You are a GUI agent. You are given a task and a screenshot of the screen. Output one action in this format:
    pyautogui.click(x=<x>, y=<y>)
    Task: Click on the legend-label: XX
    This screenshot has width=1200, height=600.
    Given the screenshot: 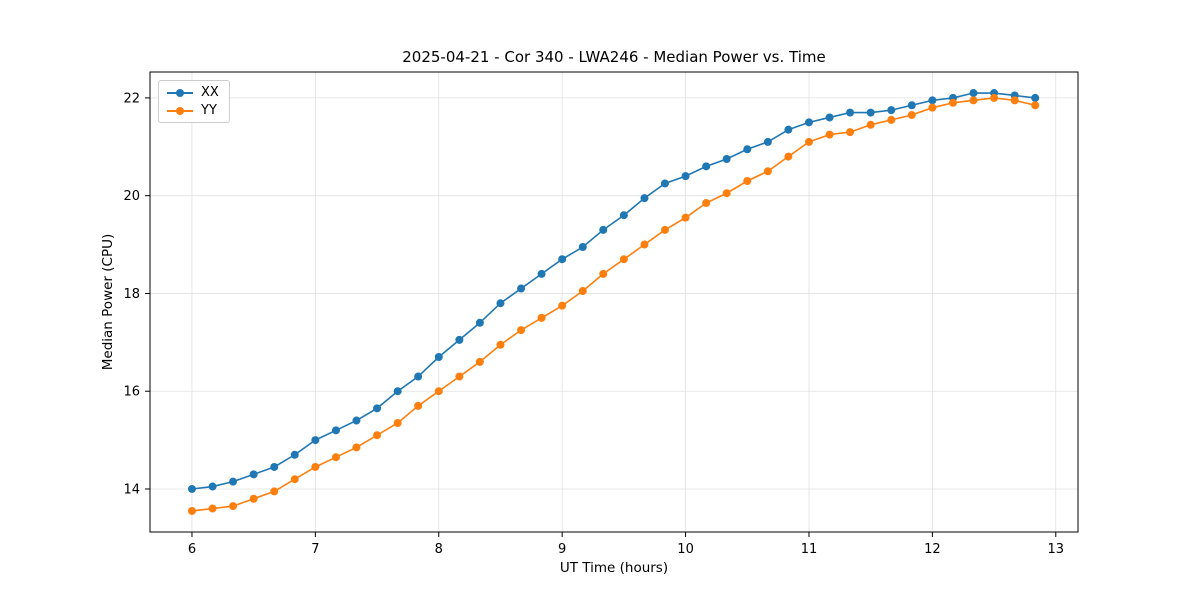 What is the action you would take?
    pyautogui.click(x=210, y=92)
    